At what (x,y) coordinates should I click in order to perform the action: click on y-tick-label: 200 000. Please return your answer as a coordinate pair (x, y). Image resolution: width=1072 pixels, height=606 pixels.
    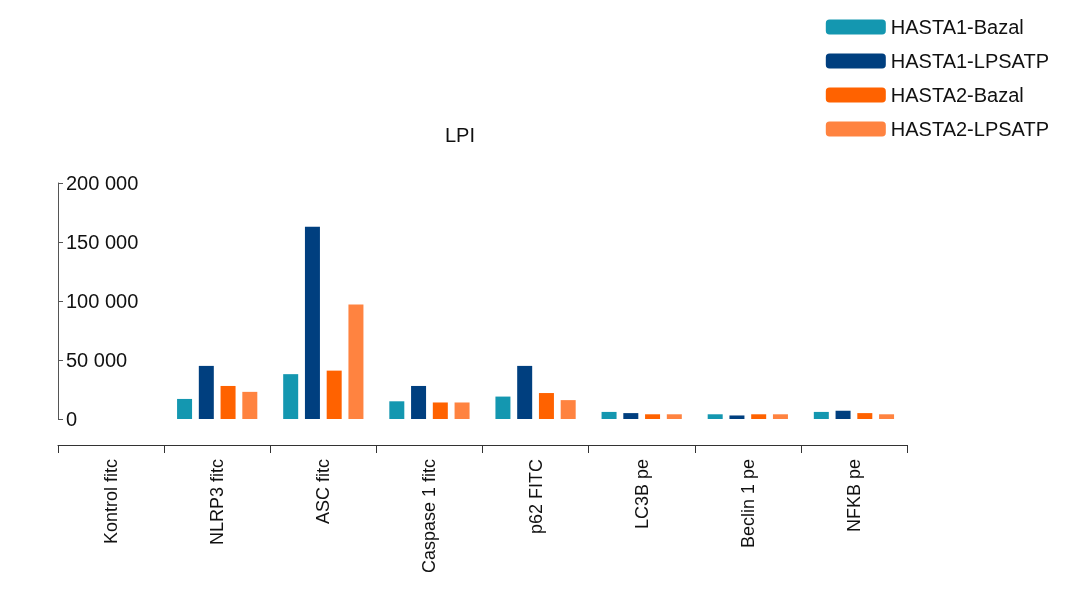
    Looking at the image, I should click on (102, 183).